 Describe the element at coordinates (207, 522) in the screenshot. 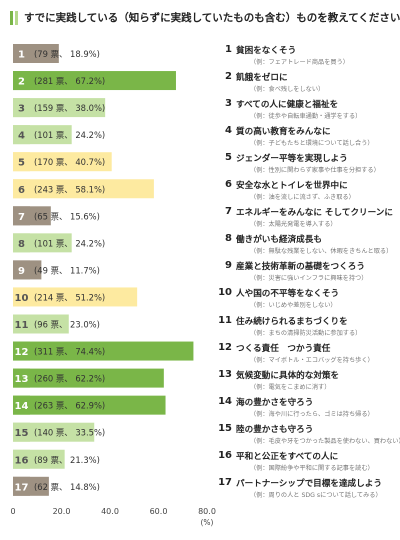

I see `x-axis-unit: (%)` at that location.